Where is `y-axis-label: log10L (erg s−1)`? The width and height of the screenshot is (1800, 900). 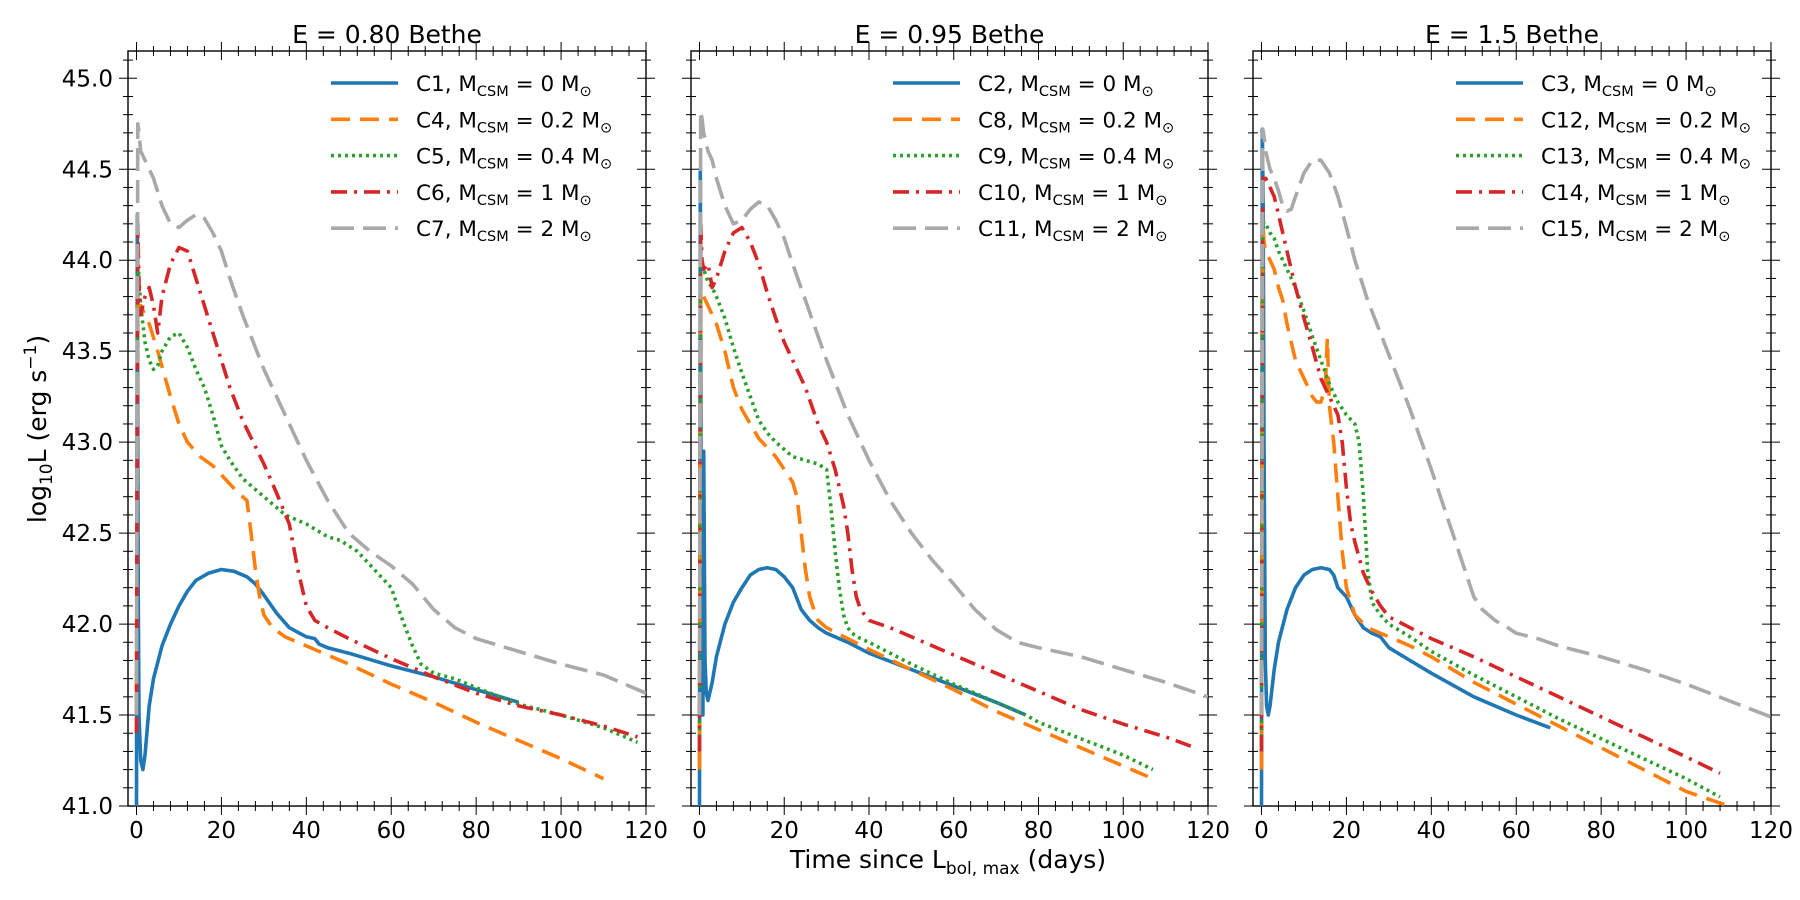
y-axis-label: log10L (erg s−1) is located at coordinates (39, 429).